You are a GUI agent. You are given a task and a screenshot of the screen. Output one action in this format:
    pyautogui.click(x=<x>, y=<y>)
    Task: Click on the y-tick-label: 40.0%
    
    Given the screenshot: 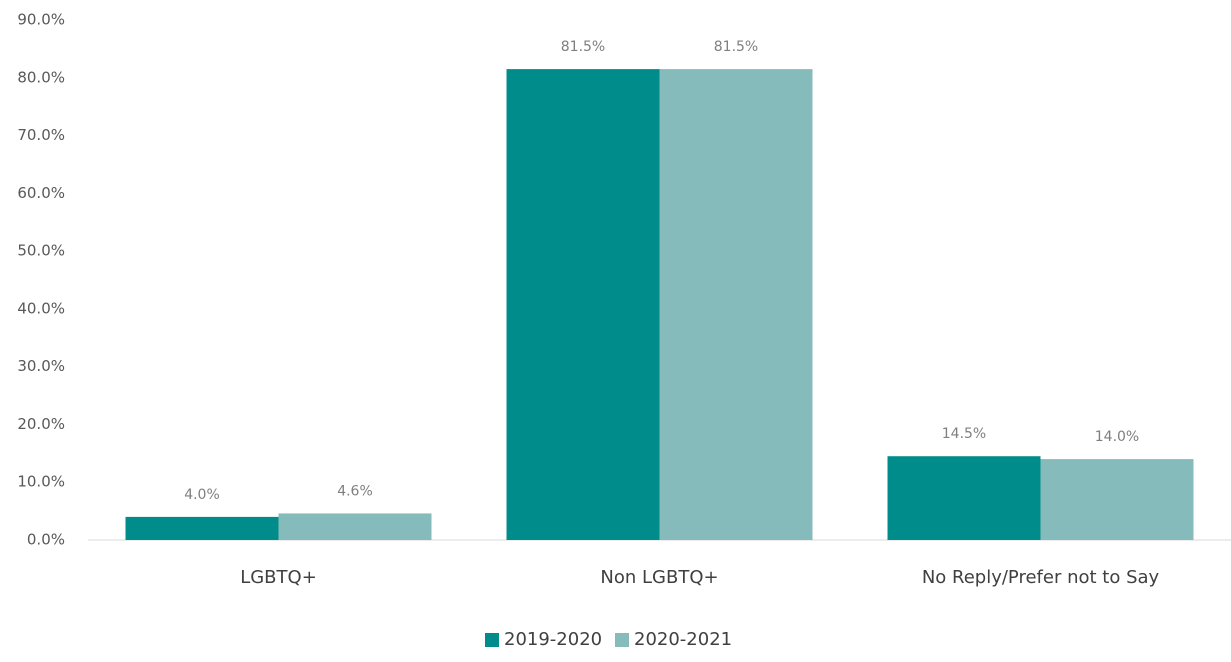 What is the action you would take?
    pyautogui.click(x=41, y=308)
    